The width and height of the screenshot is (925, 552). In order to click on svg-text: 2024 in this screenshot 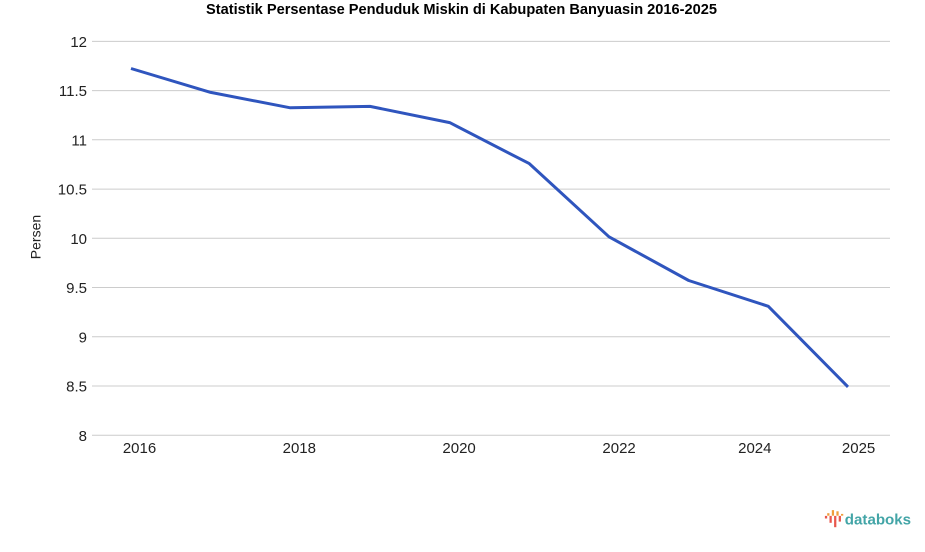, I will do `click(754, 448)`.